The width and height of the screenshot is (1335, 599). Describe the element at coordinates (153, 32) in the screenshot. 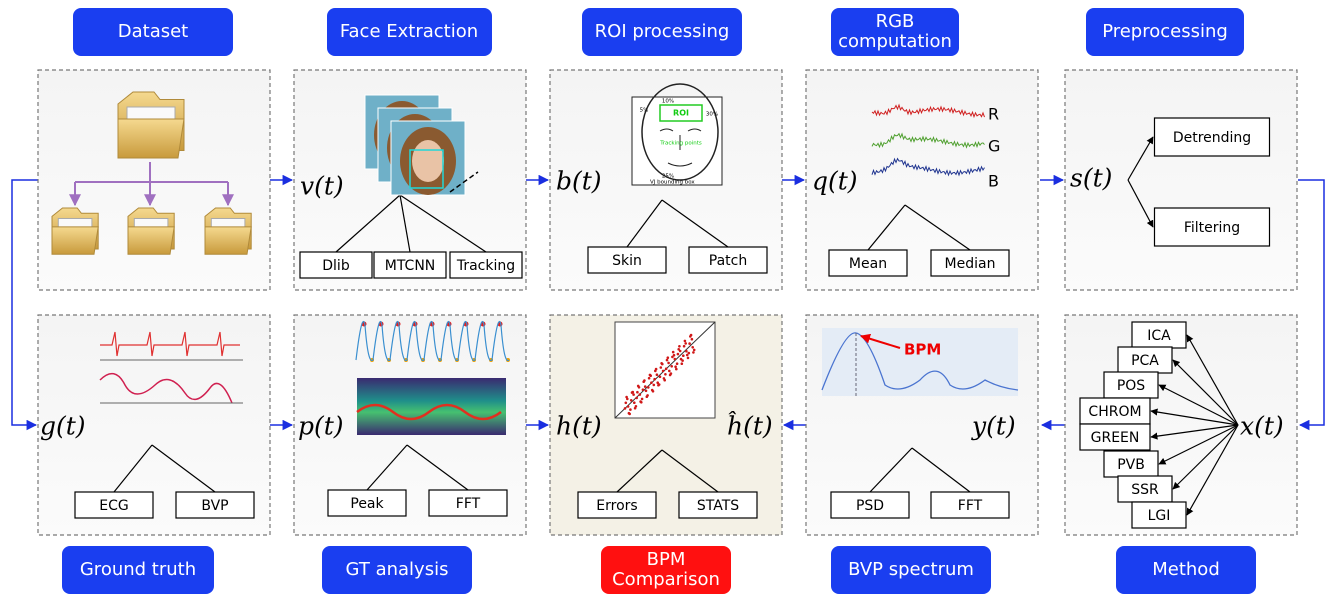

I see `stage-title: Dataset` at that location.